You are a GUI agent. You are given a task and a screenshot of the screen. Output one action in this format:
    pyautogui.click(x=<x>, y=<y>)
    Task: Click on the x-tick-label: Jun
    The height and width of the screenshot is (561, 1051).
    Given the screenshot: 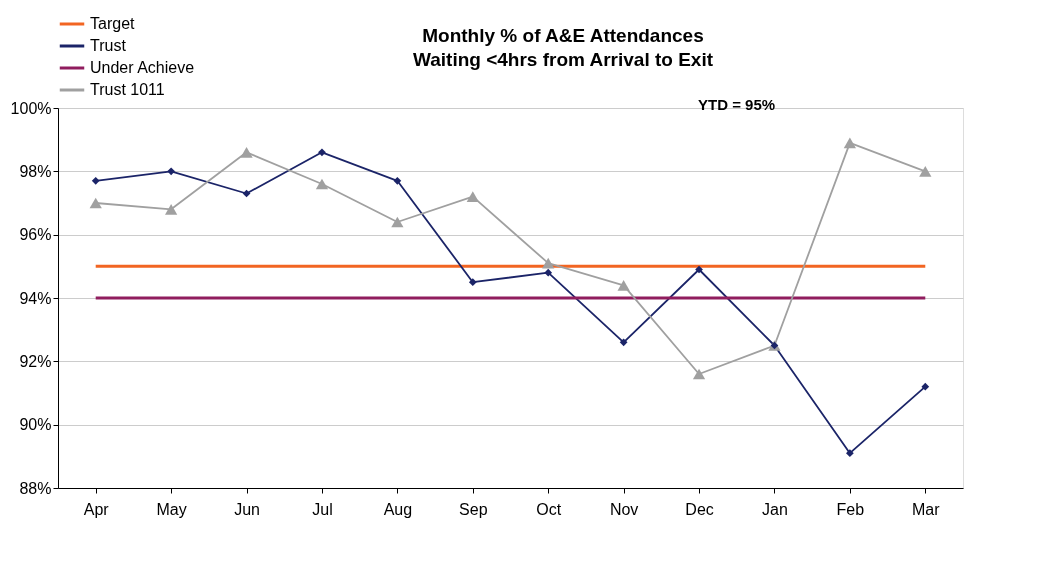 What is the action you would take?
    pyautogui.click(x=247, y=509)
    